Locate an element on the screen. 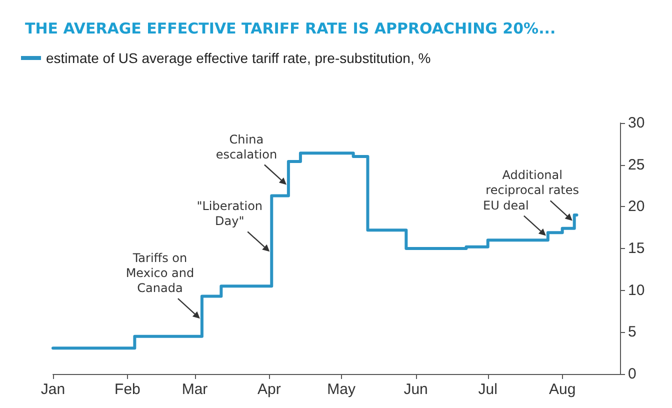 The height and width of the screenshot is (408, 672). annotation: "Liberation Day" is located at coordinates (229, 213).